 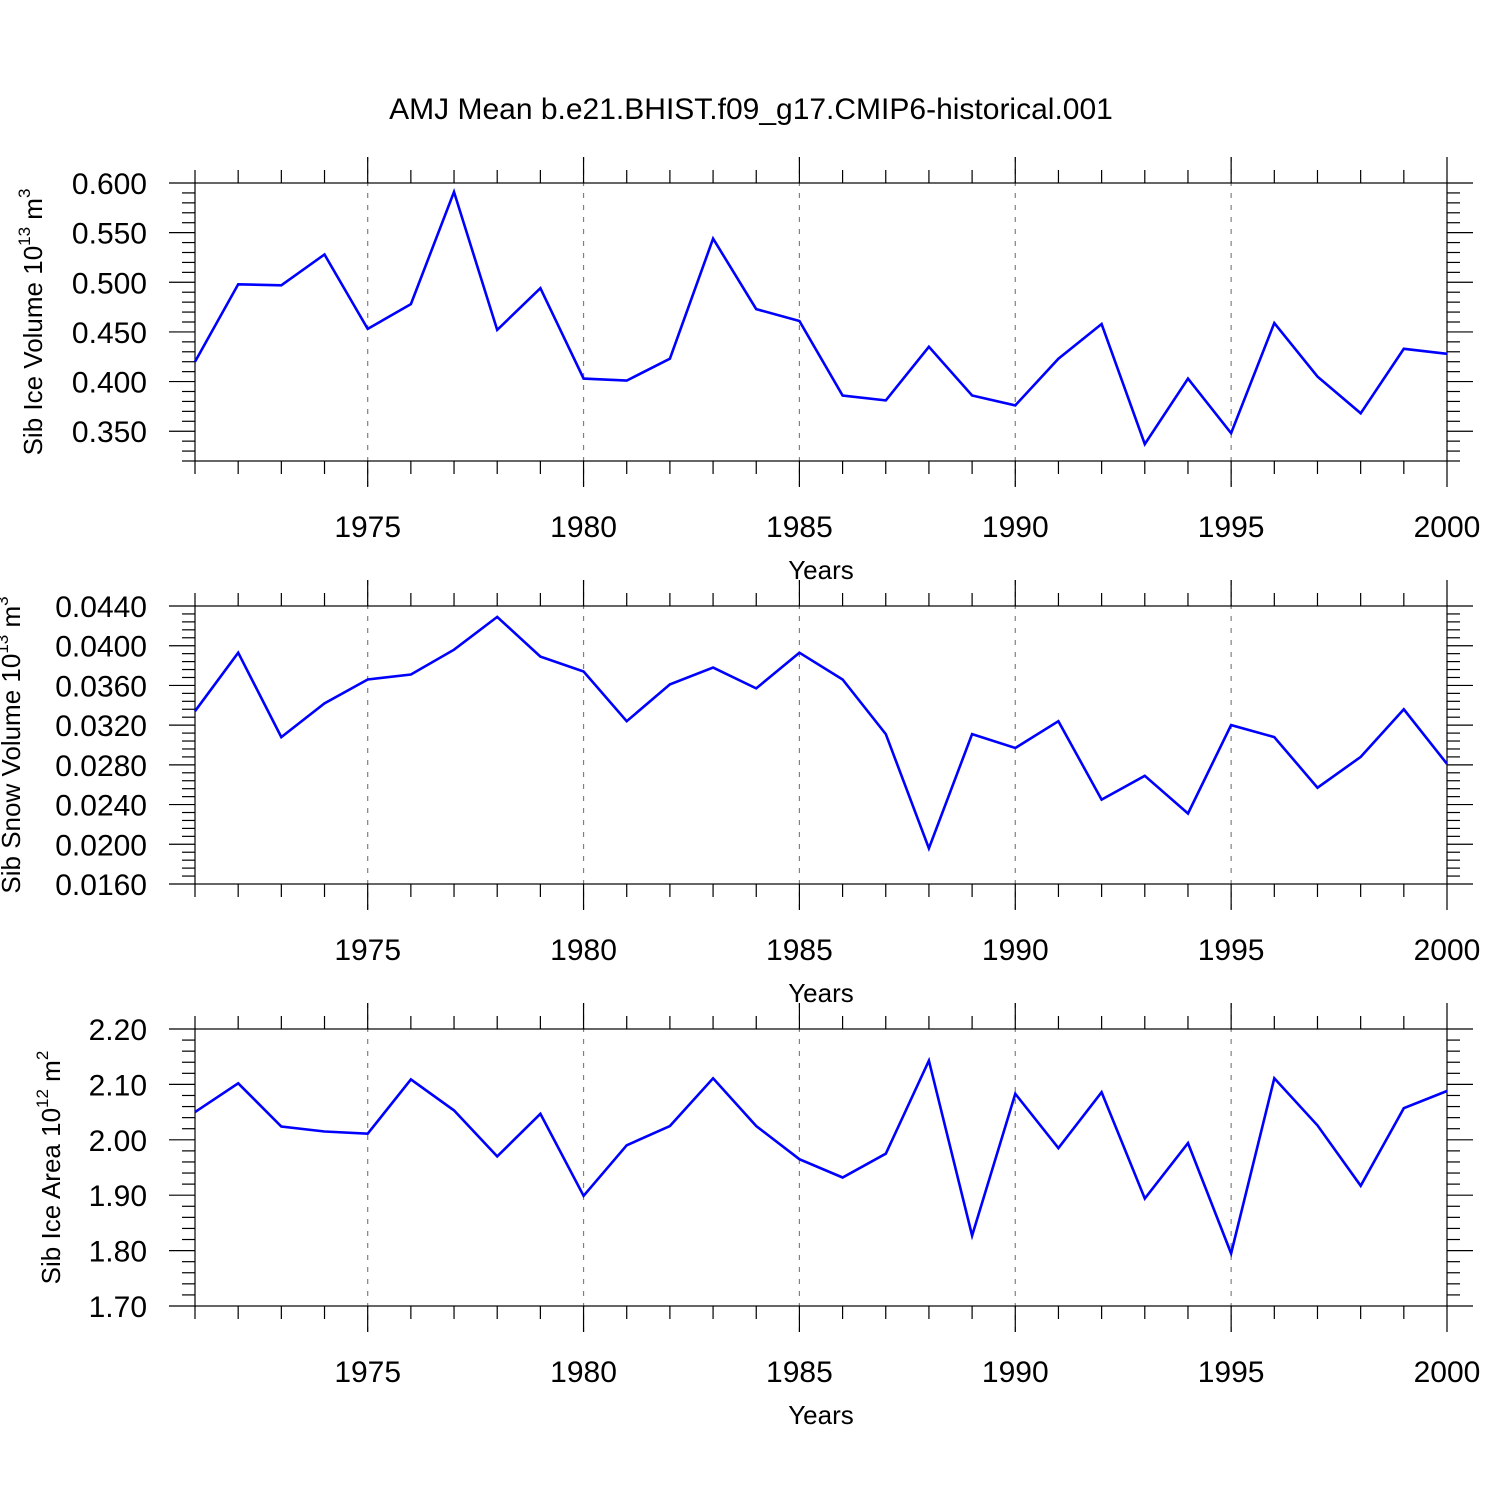 What do you see at coordinates (13, 744) in the screenshot?
I see `y-axis-label: Sib Snow Volume 1013 m3` at bounding box center [13, 744].